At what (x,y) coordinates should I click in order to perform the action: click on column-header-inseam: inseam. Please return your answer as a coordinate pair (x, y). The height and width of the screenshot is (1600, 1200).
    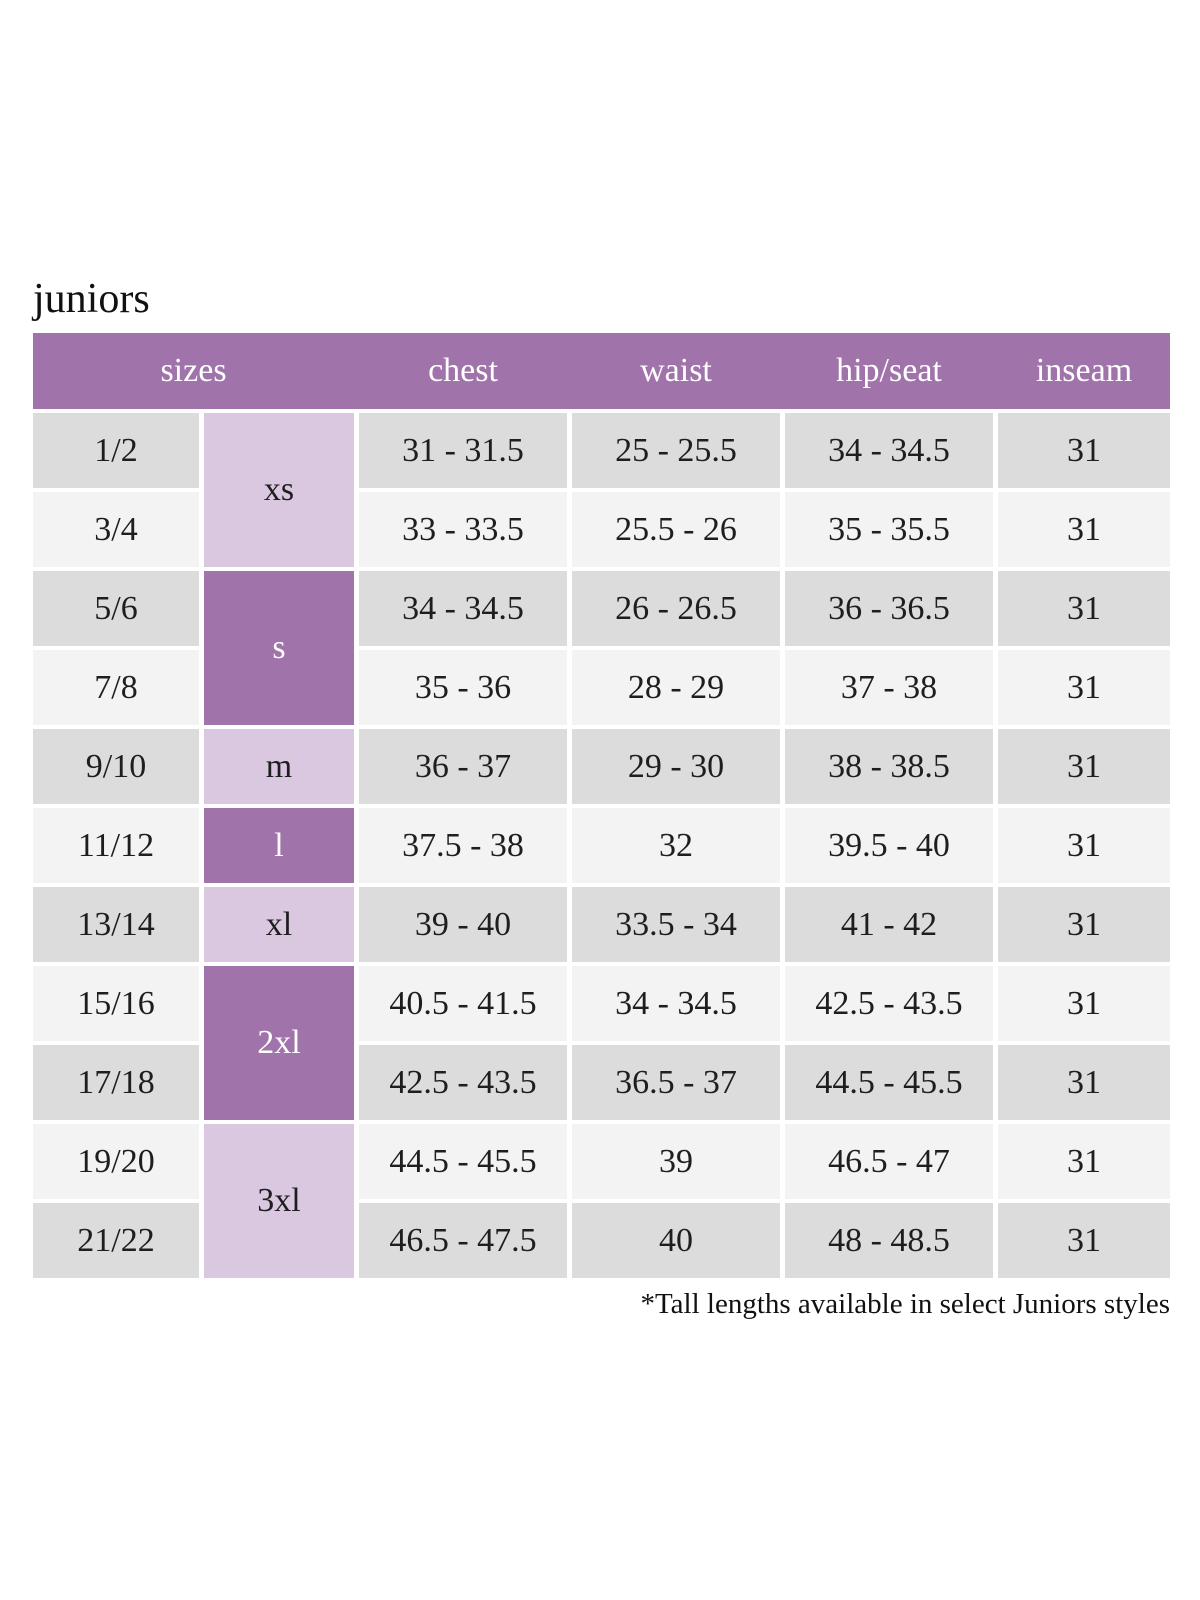
    Looking at the image, I should click on (1084, 370).